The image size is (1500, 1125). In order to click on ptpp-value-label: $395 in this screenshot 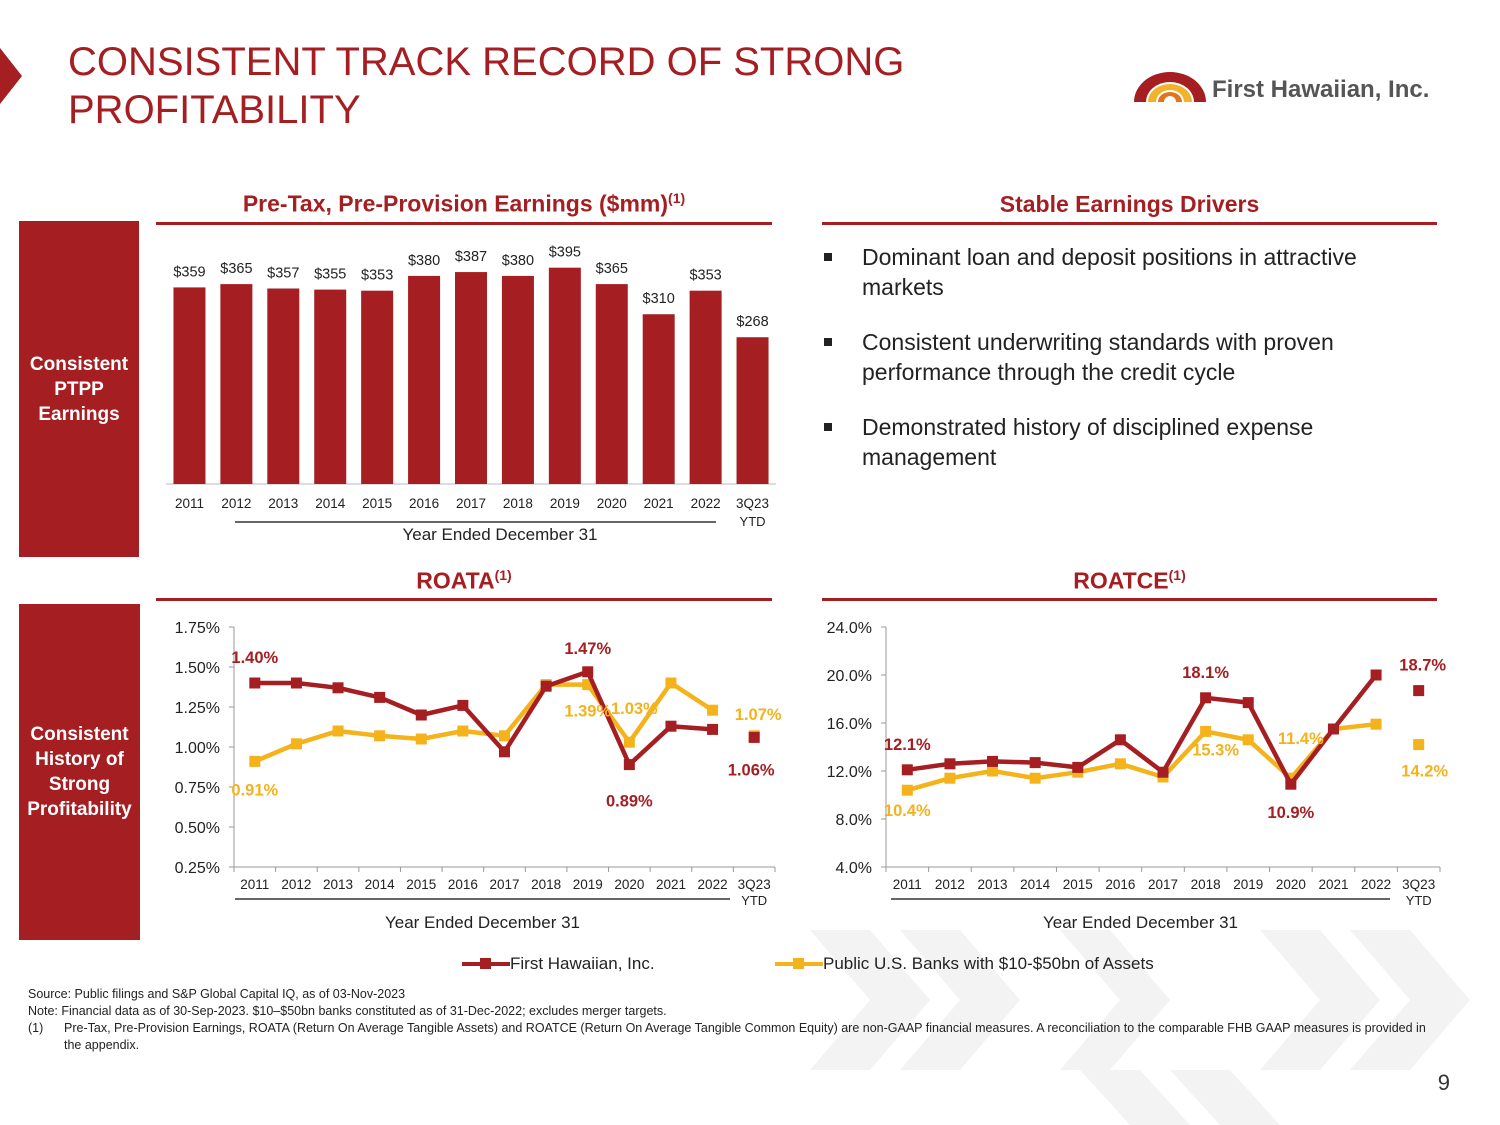, I will do `click(565, 253)`.